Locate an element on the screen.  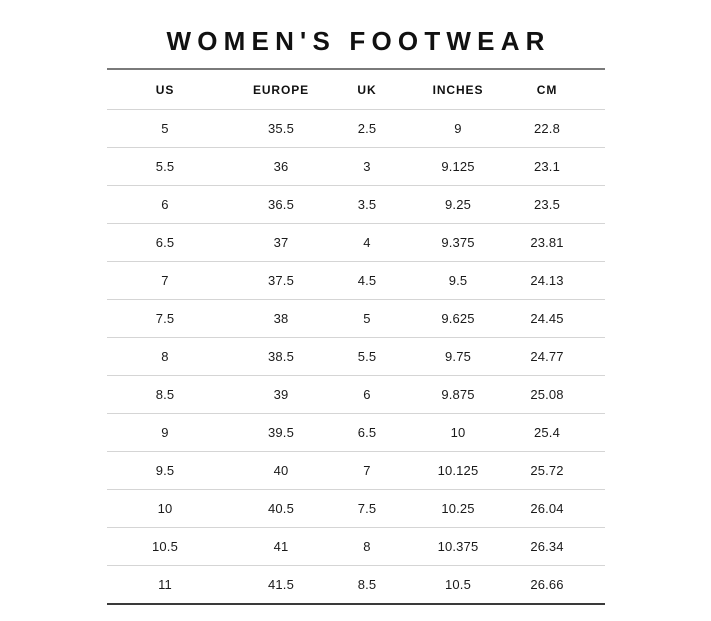
cell-inches: 10.375 is located at coordinates (458, 546).